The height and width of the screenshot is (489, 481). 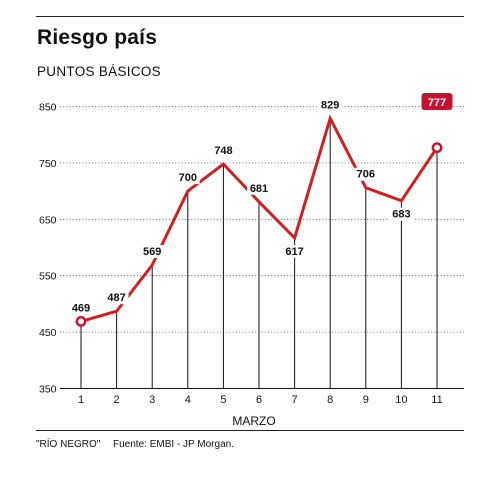 What do you see at coordinates (68, 444) in the screenshot?
I see `footer-credit: "RÍO NEGRO"` at bounding box center [68, 444].